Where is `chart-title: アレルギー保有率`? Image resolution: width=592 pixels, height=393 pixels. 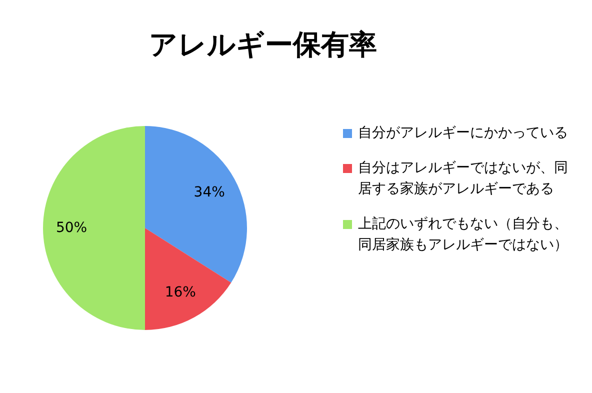
chart-title: アレルギー保有率 is located at coordinates (263, 45).